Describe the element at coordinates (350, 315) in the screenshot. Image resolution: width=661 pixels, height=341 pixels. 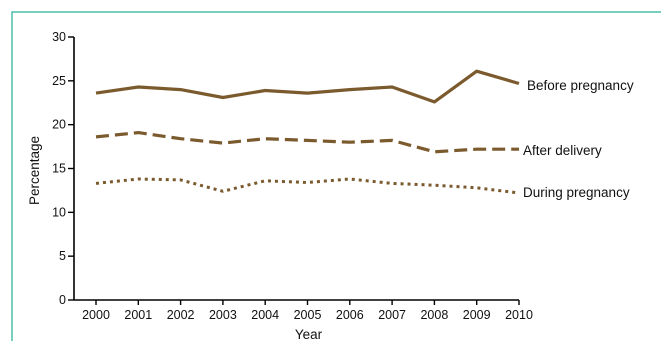
I see `x-tick-label: 2006` at that location.